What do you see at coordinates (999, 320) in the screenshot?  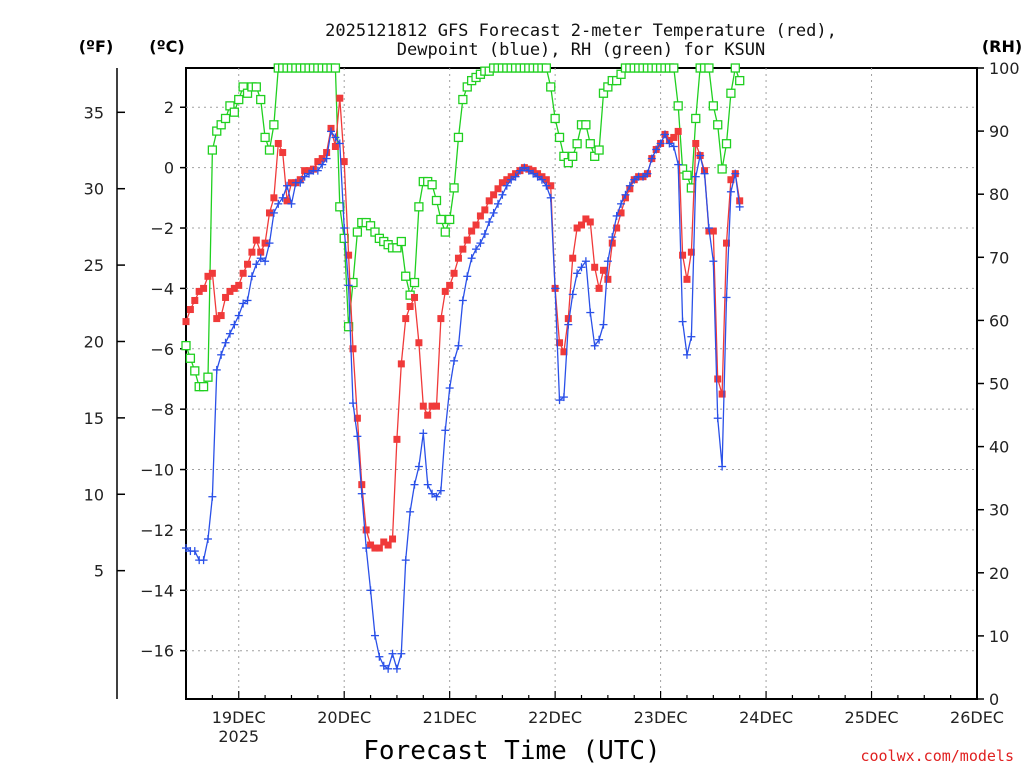 I see `rh-tick-label: 60` at bounding box center [999, 320].